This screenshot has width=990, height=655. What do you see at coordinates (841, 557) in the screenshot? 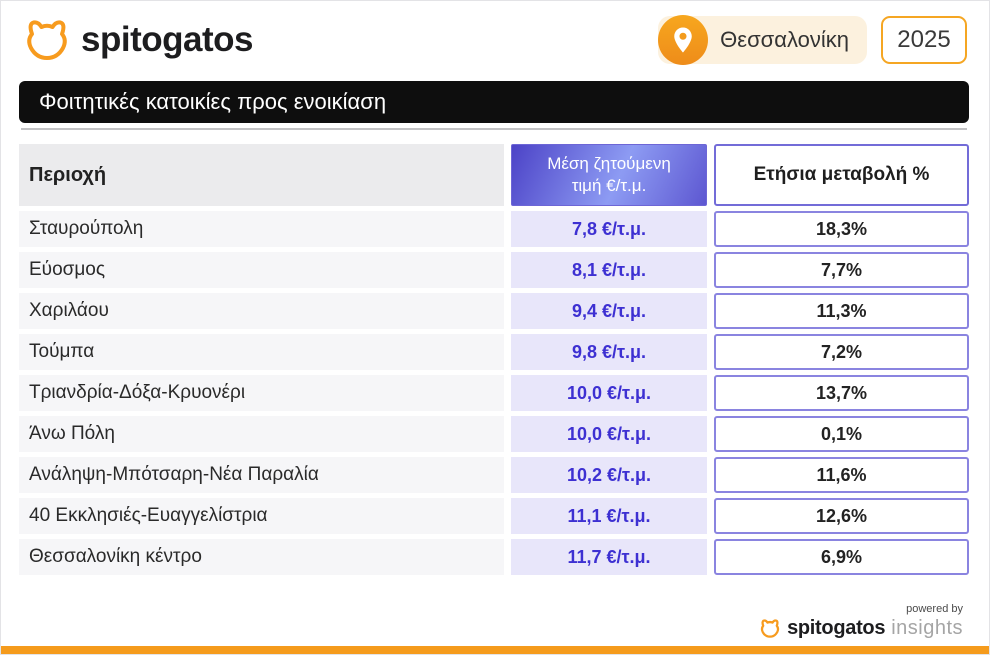
I see `table-row-change: 6,9%` at bounding box center [841, 557].